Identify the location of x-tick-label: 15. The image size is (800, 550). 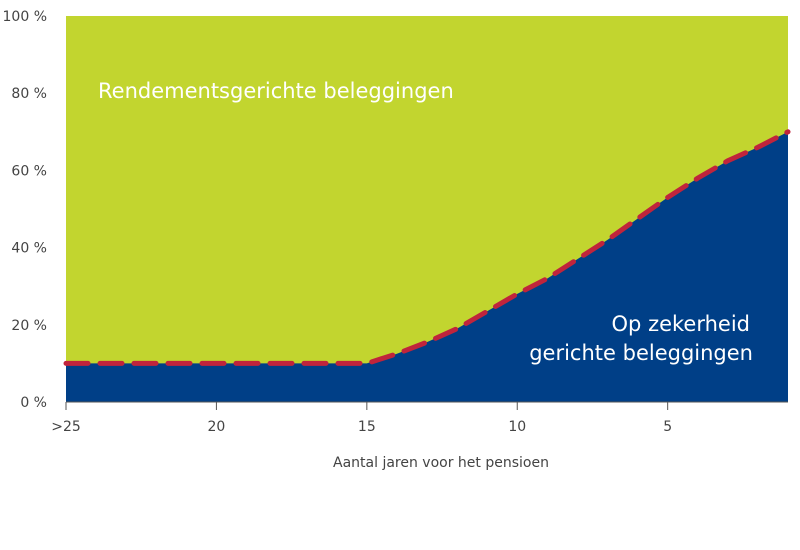
(367, 427).